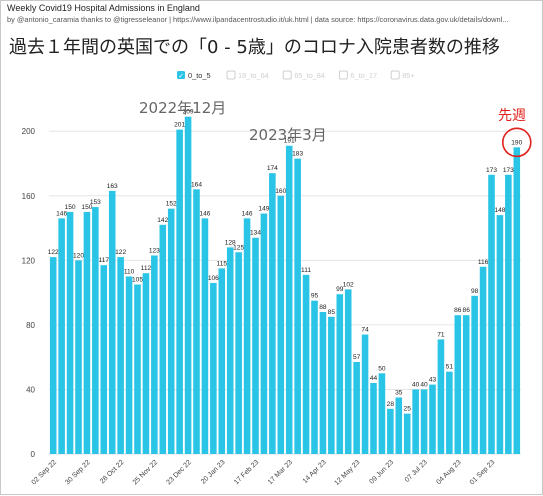 The height and width of the screenshot is (496, 543). I want to click on bar-value-label: 85, so click(332, 312).